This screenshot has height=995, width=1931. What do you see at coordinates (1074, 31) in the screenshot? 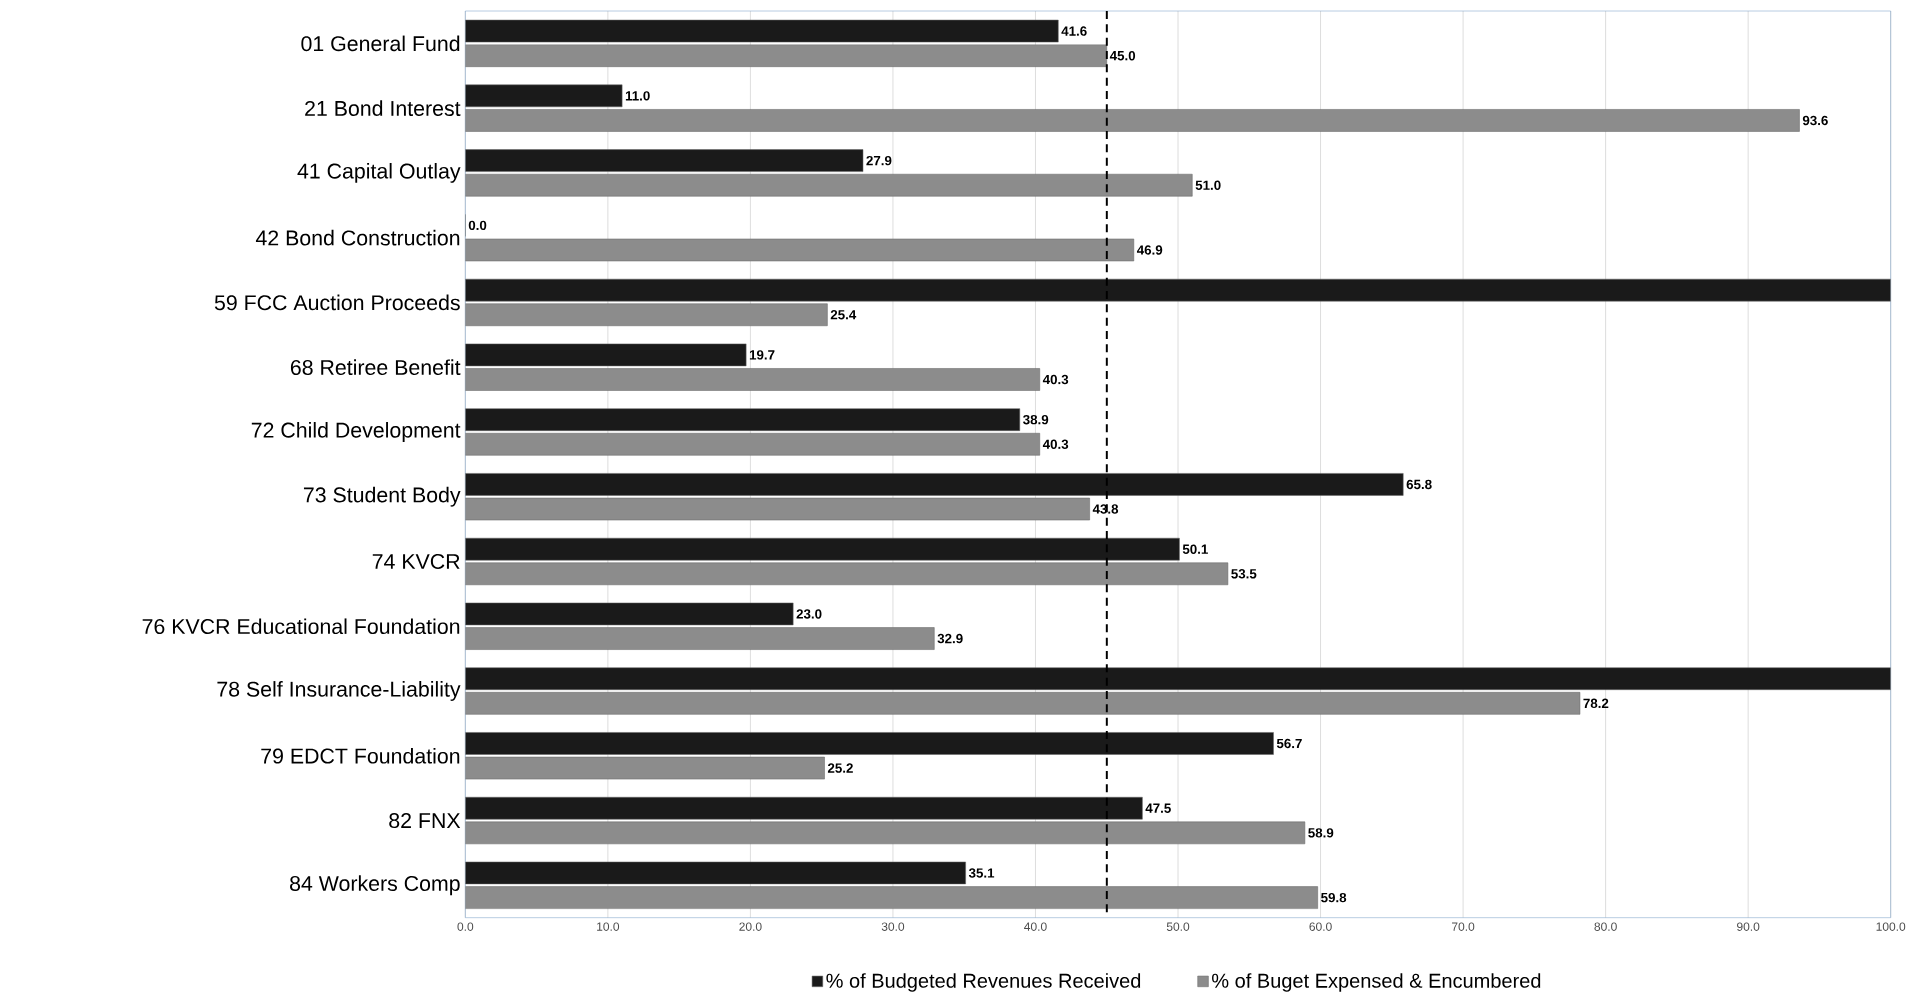
I see `data-label: 41.6` at bounding box center [1074, 31].